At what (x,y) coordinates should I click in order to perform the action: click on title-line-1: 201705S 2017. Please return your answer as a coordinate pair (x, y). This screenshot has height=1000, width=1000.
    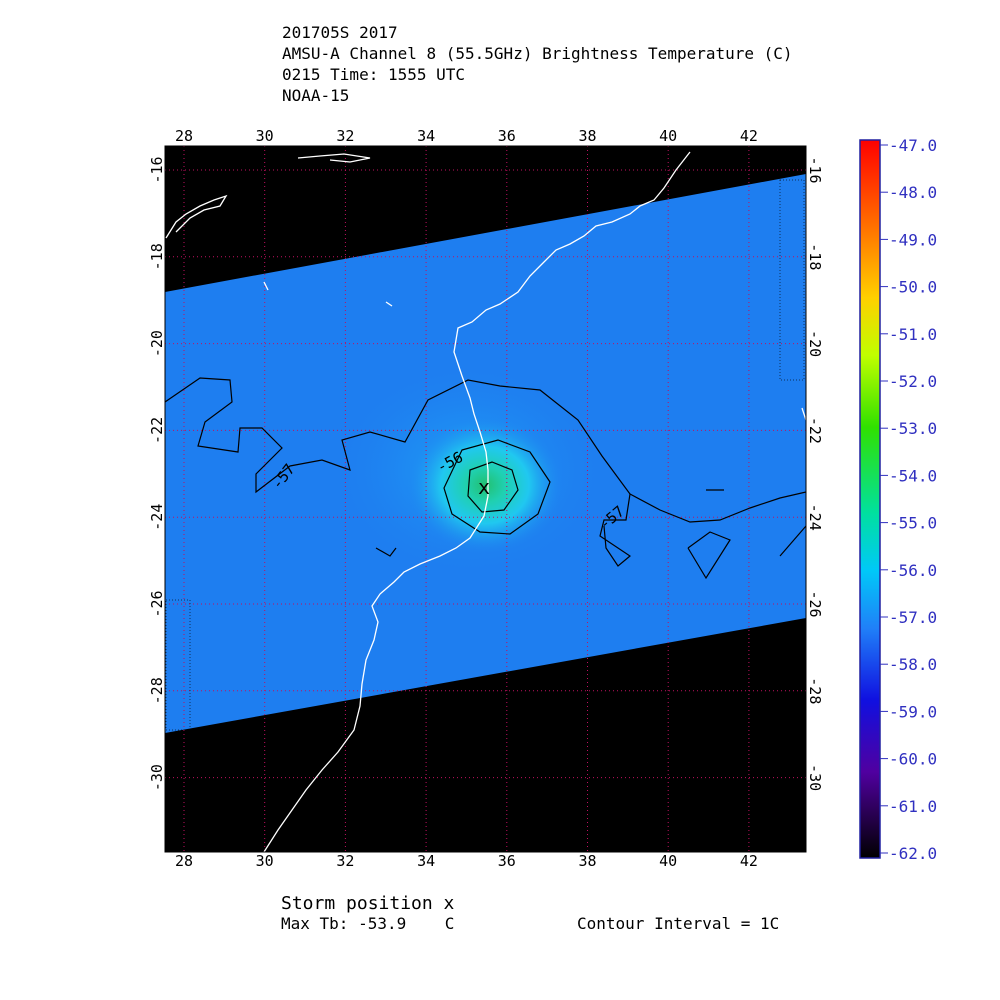
    Looking at the image, I should click on (340, 32).